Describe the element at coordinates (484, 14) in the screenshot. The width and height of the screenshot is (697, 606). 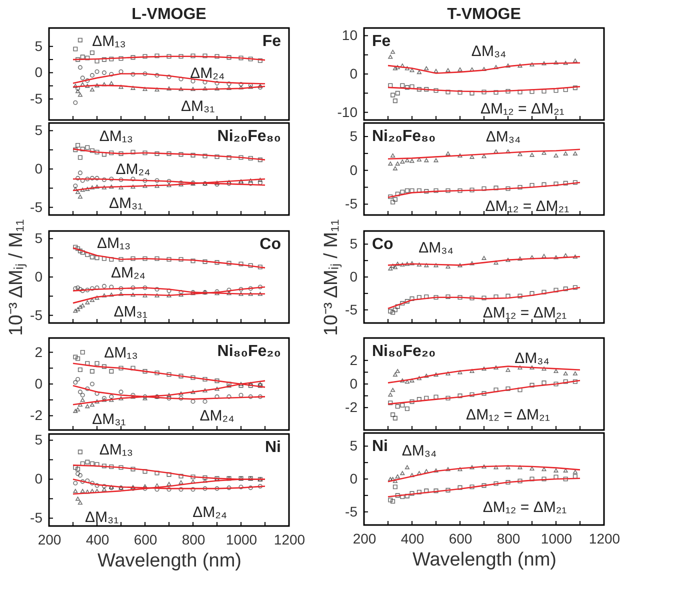
I see `chart-title: T-VMOGE` at that location.